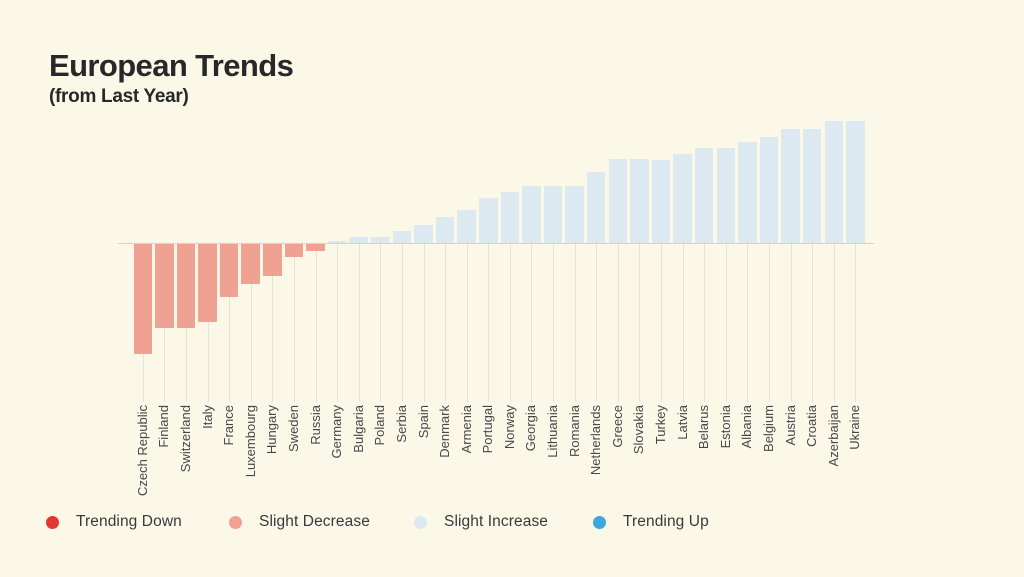 The width and height of the screenshot is (1024, 577). I want to click on bar-column: Turkey, so click(661, 300).